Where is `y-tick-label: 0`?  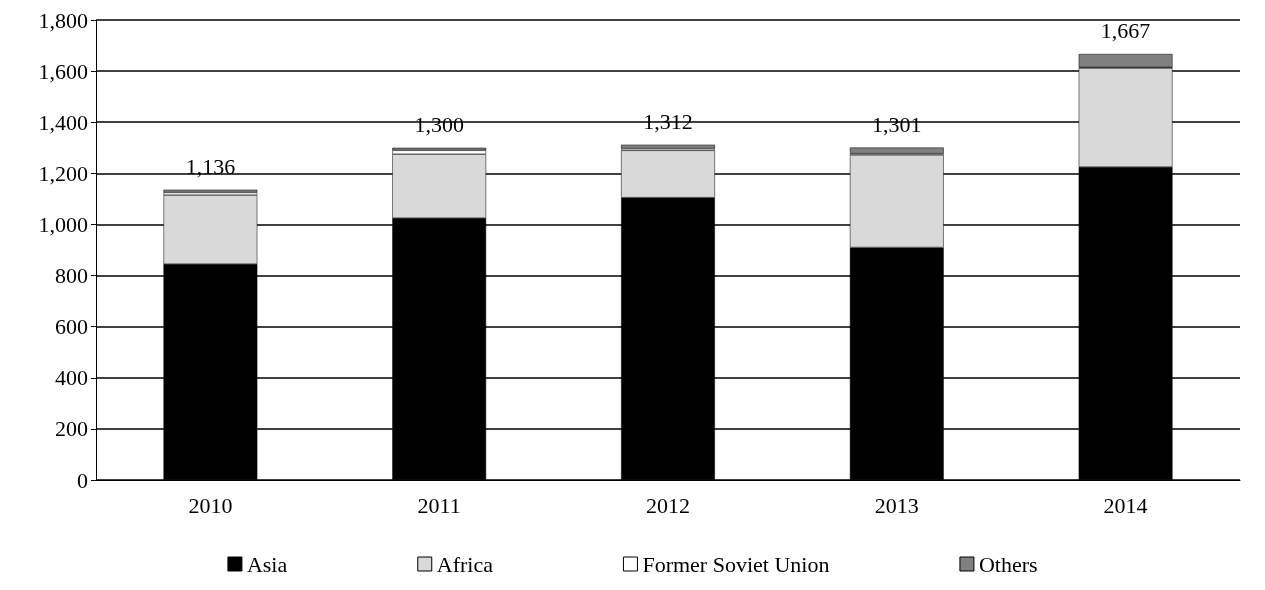 y-tick-label: 0 is located at coordinates (82, 480).